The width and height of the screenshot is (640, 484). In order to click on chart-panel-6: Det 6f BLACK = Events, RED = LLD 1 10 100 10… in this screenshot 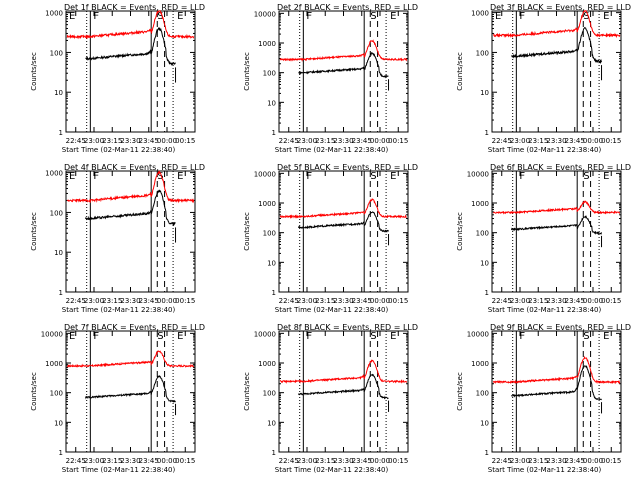, I will do `click(543, 238)`.